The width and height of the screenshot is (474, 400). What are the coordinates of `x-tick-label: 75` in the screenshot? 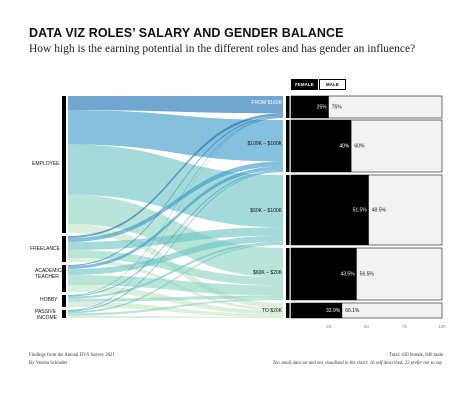 It's located at (405, 326).